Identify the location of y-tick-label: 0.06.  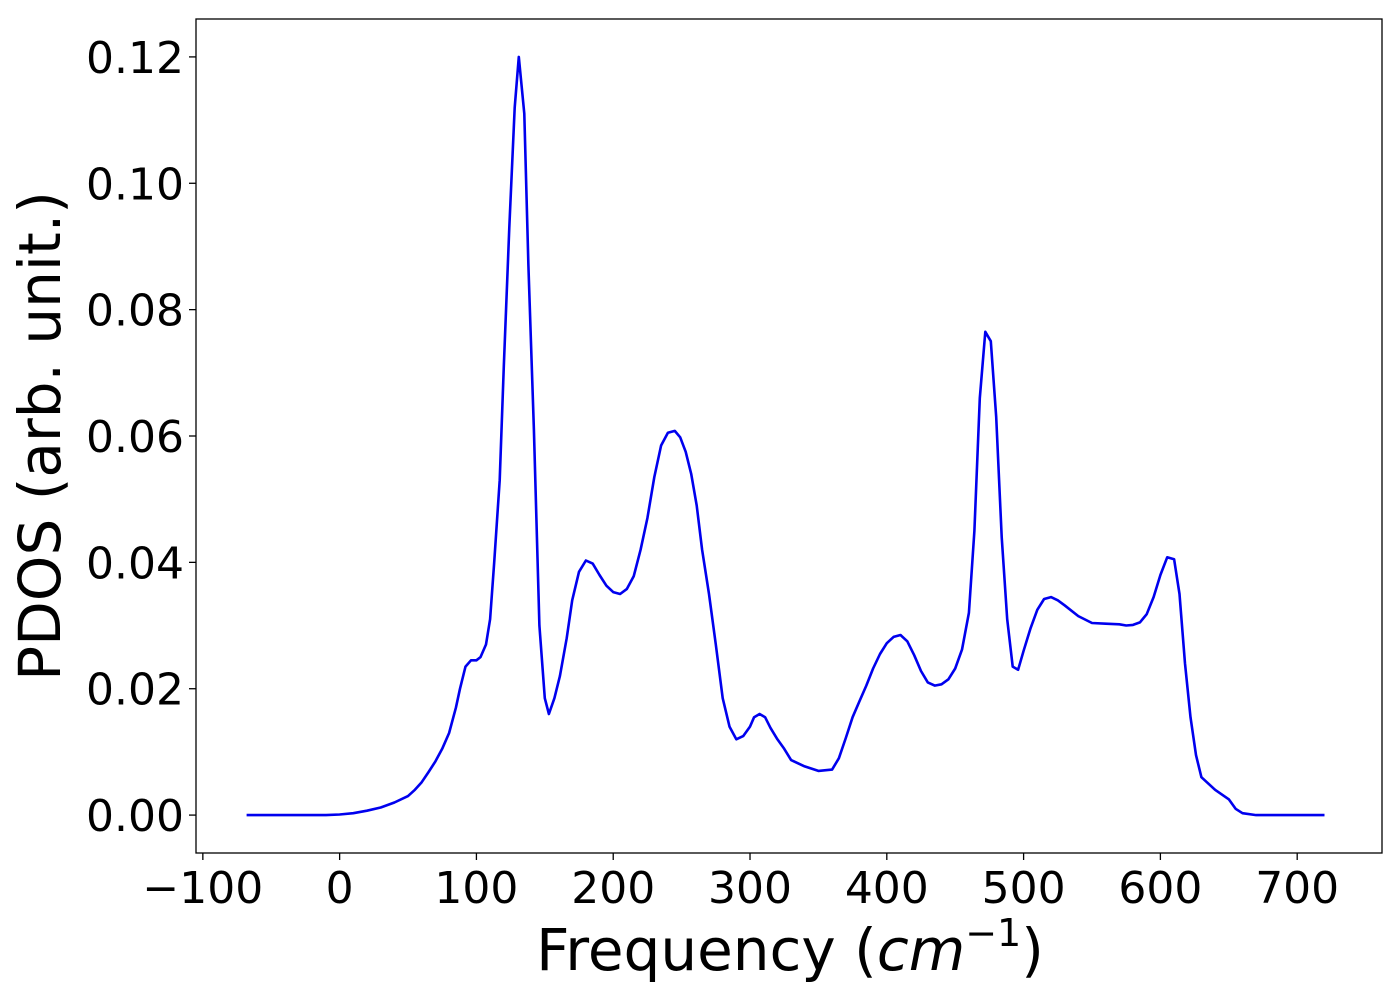
(135, 437).